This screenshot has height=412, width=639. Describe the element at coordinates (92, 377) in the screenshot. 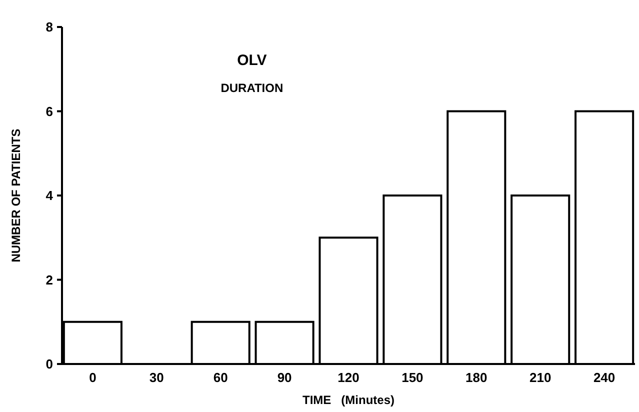

I see `x-tick-label: 0` at that location.